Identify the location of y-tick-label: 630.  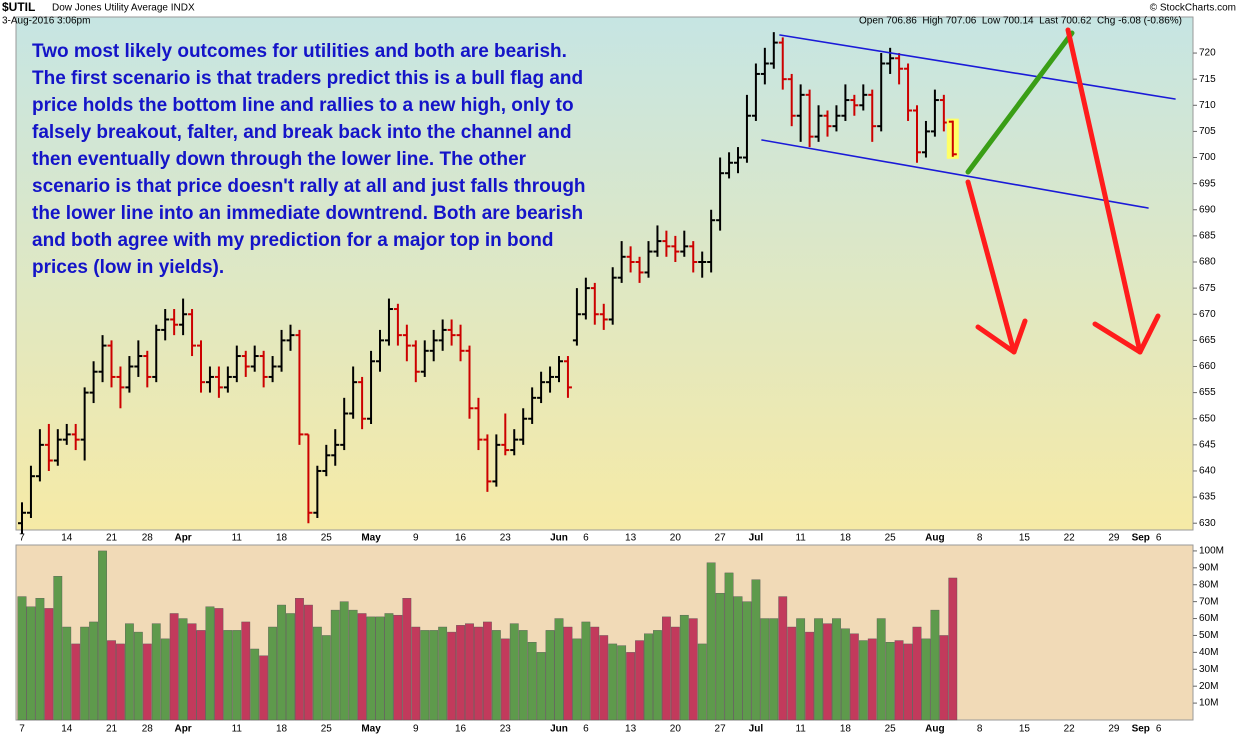
(1207, 523).